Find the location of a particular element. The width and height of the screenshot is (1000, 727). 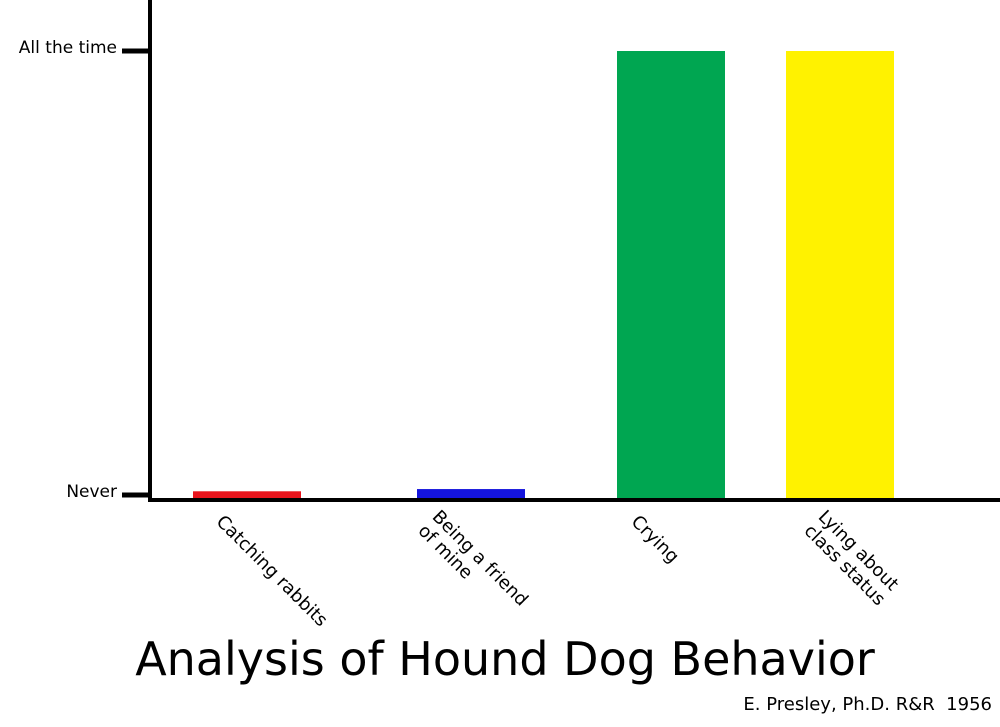

y-tick-label: Never is located at coordinates (91, 492).